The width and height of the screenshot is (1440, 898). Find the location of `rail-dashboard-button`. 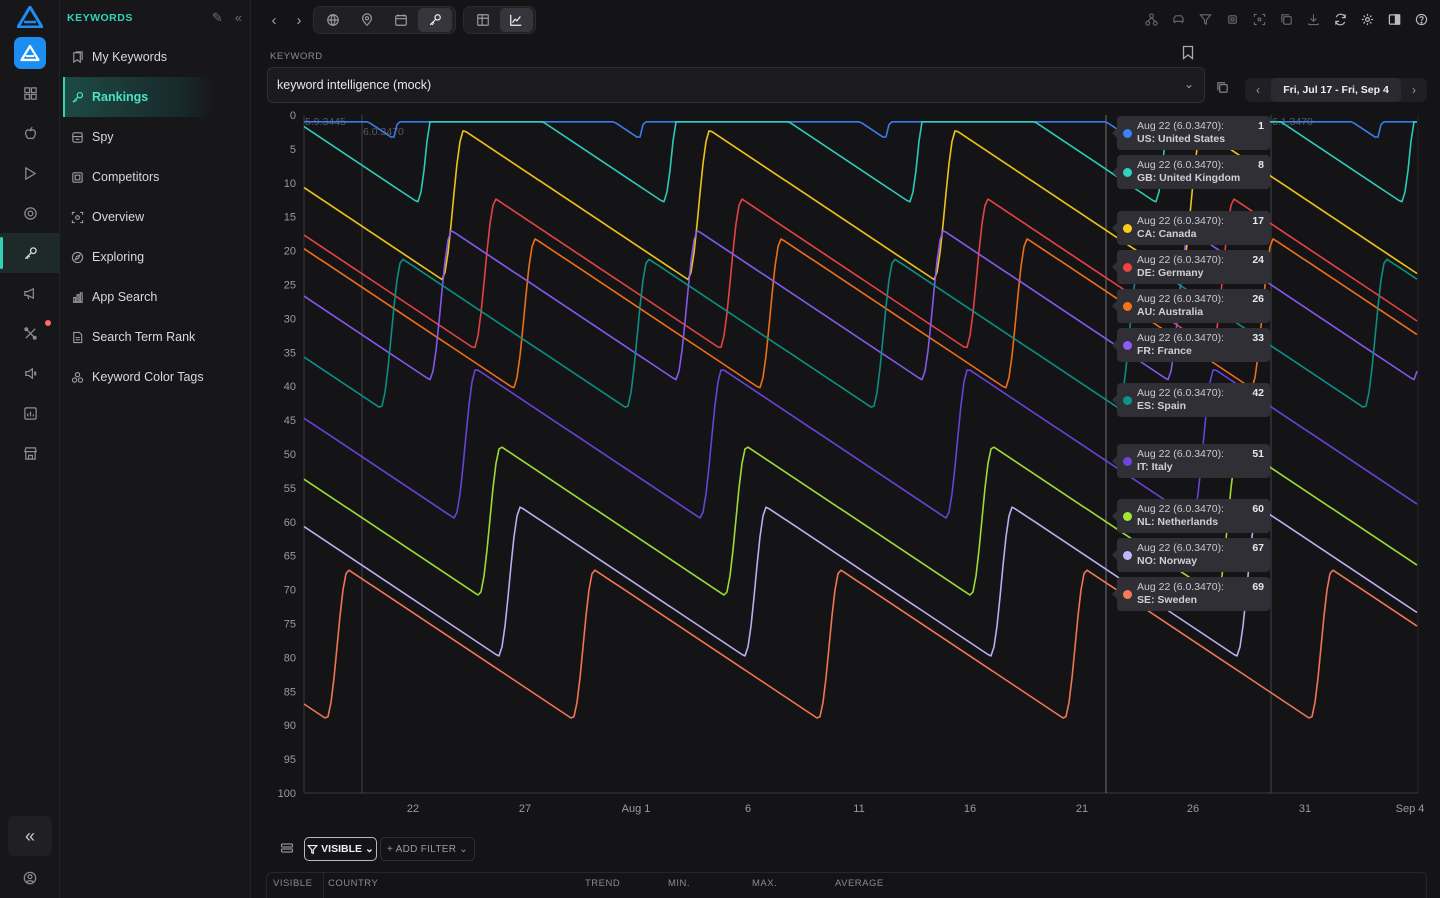

rail-dashboard-button is located at coordinates (30, 93).